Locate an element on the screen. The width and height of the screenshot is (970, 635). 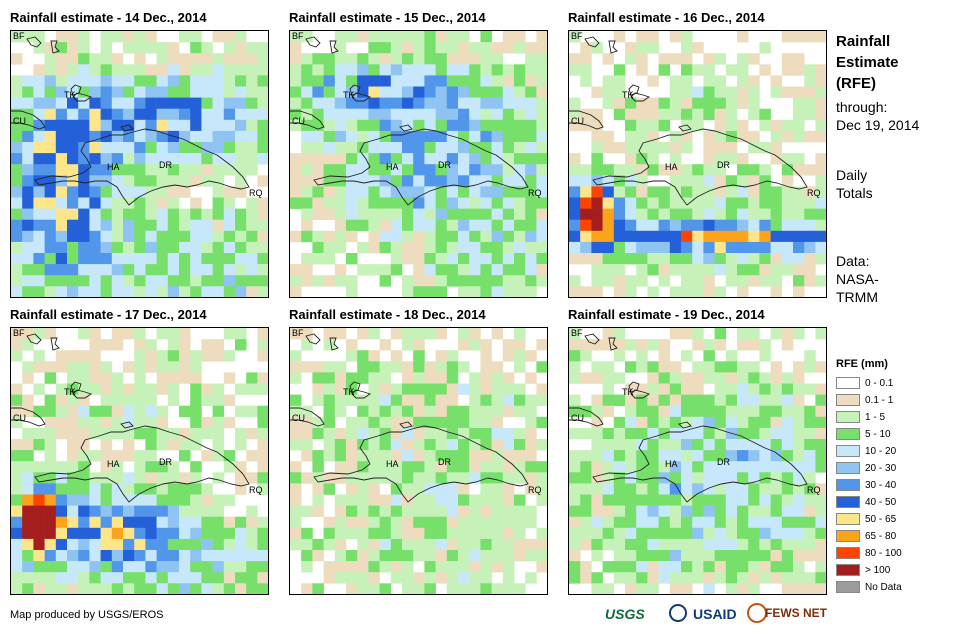
legend-label: 65 - 80 is located at coordinates (881, 536).